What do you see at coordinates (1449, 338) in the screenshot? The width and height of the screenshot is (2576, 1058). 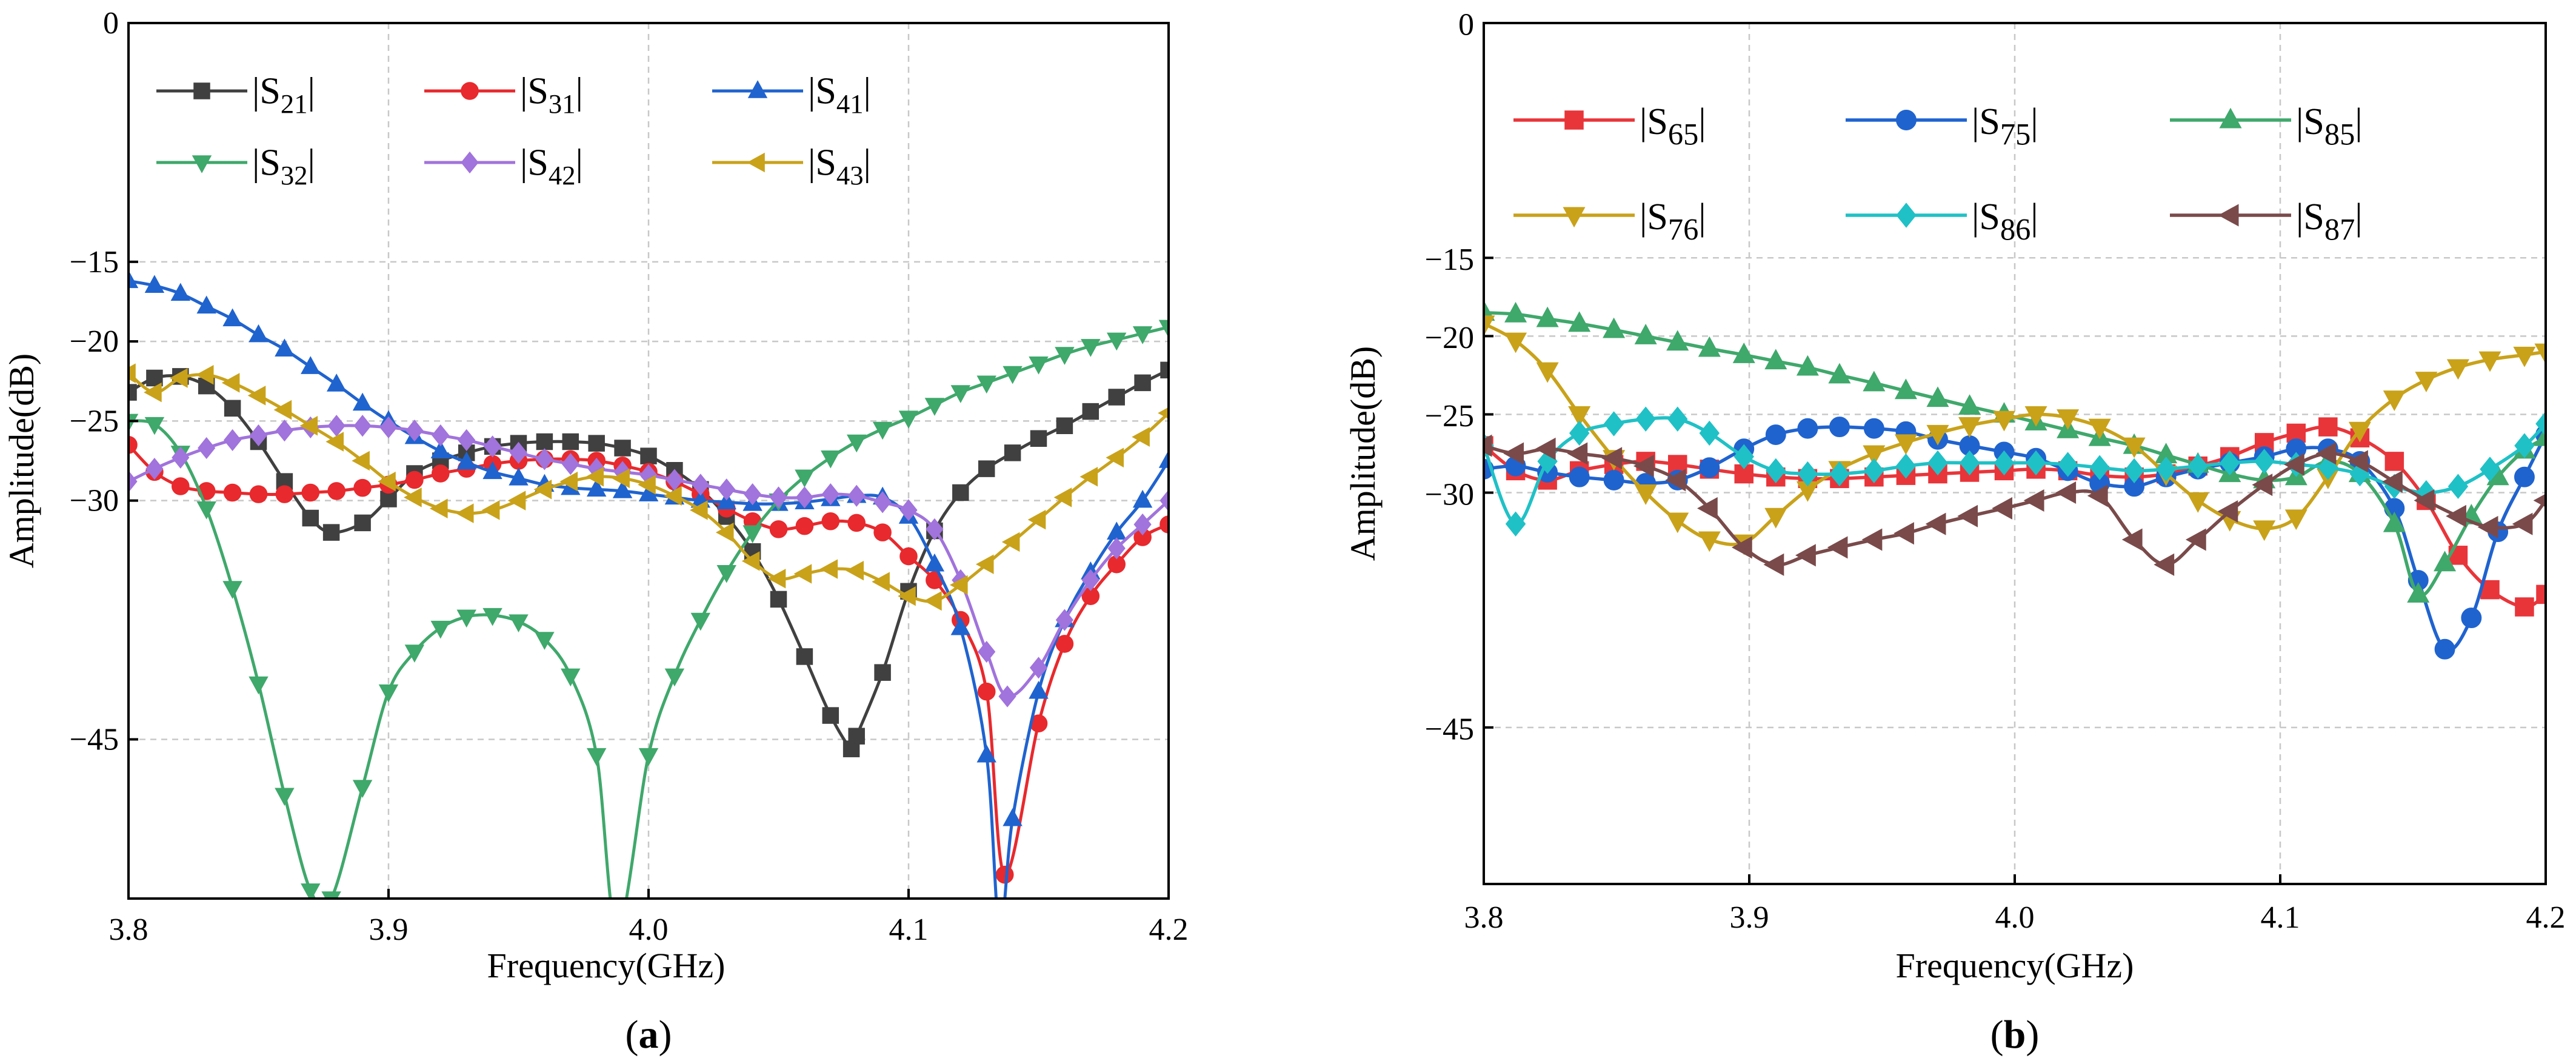 I see `y-tick-label: −20` at bounding box center [1449, 338].